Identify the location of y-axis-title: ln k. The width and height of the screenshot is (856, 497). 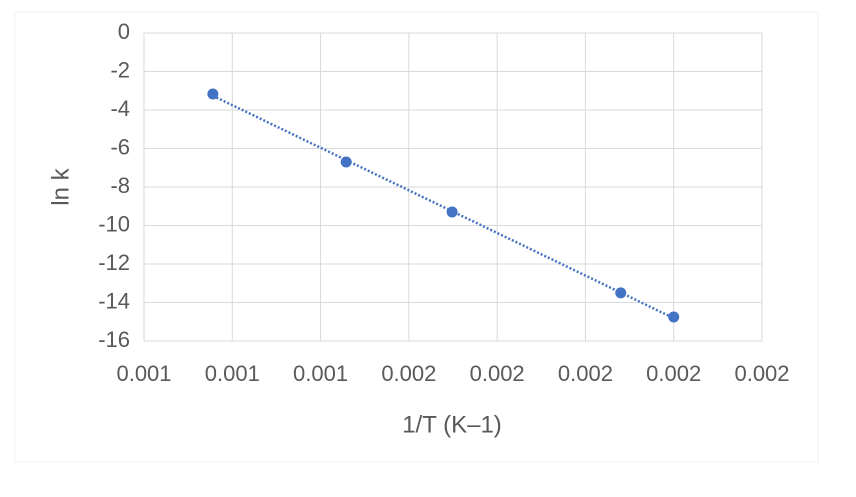
(60, 186).